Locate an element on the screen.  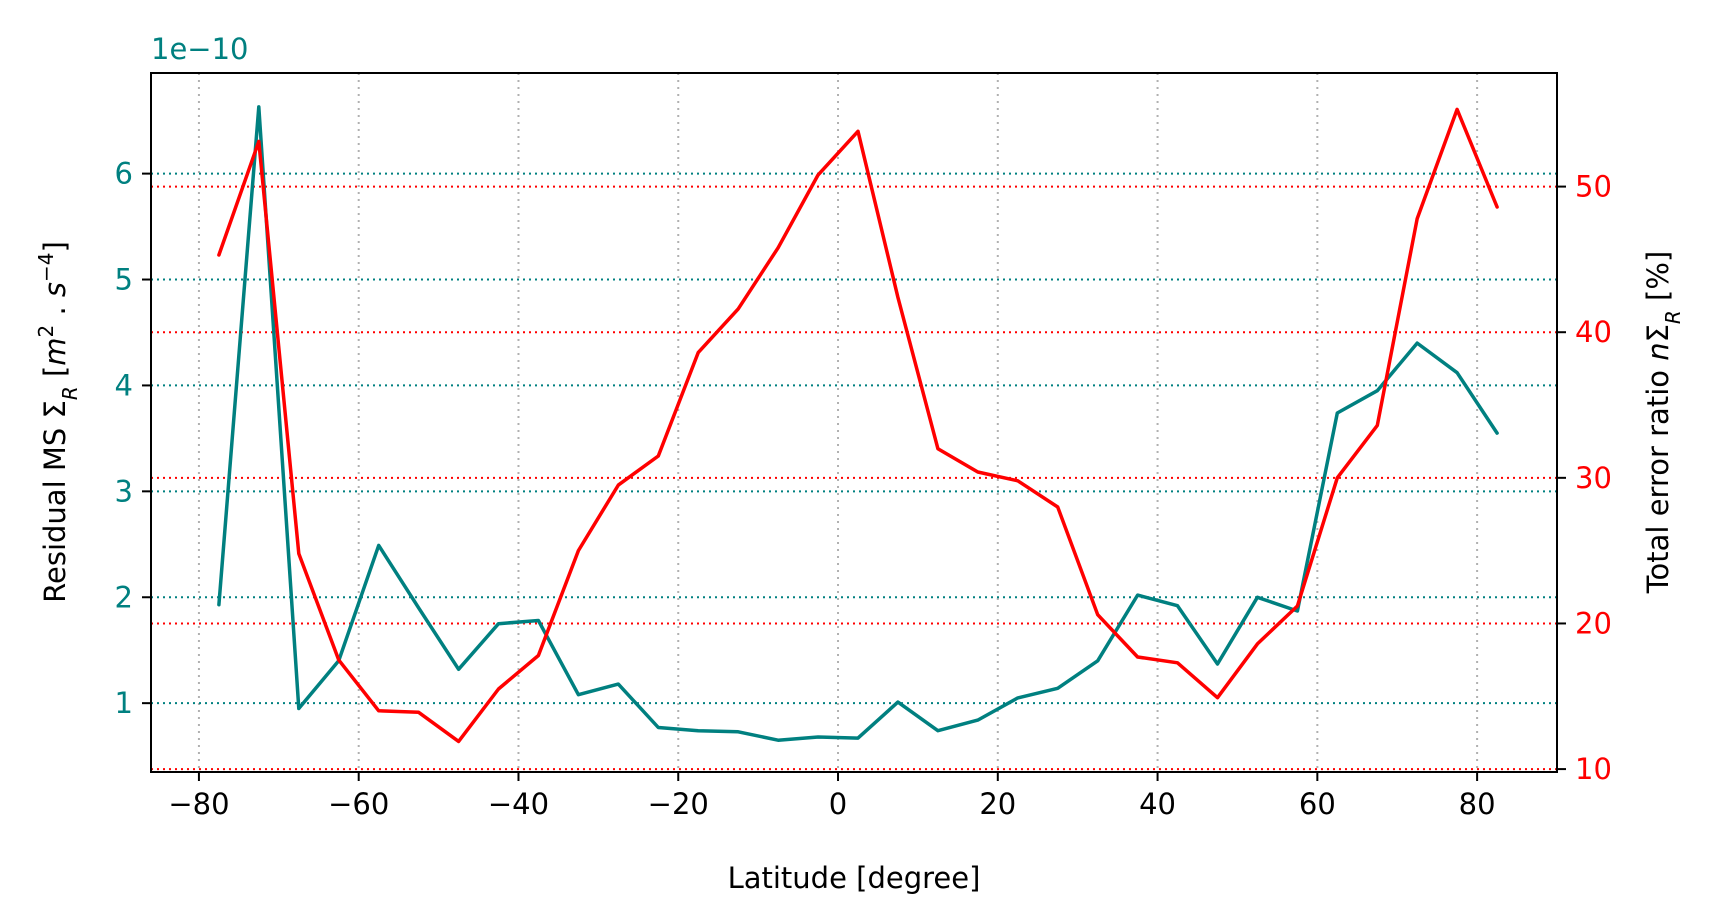
left-y-tick-label: 5 is located at coordinates (124, 280).